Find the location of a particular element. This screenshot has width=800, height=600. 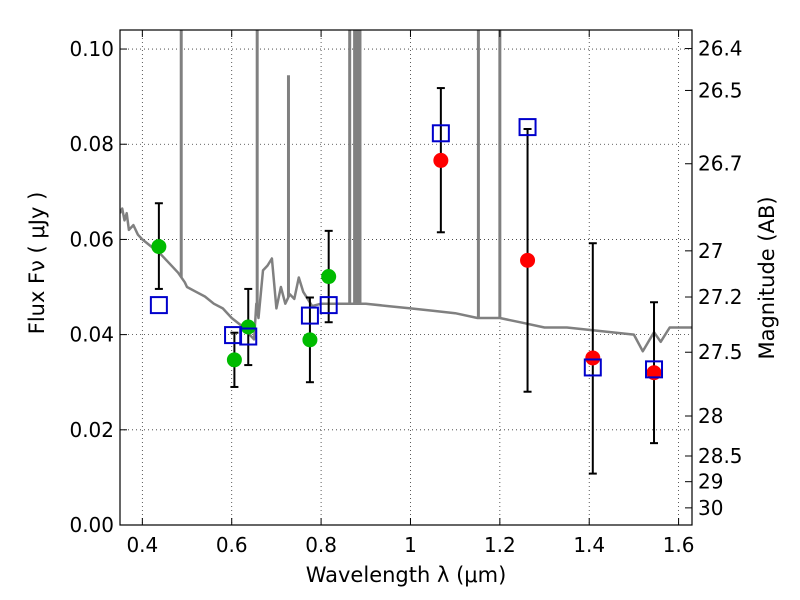

right-tick-label: 30 is located at coordinates (710, 508).